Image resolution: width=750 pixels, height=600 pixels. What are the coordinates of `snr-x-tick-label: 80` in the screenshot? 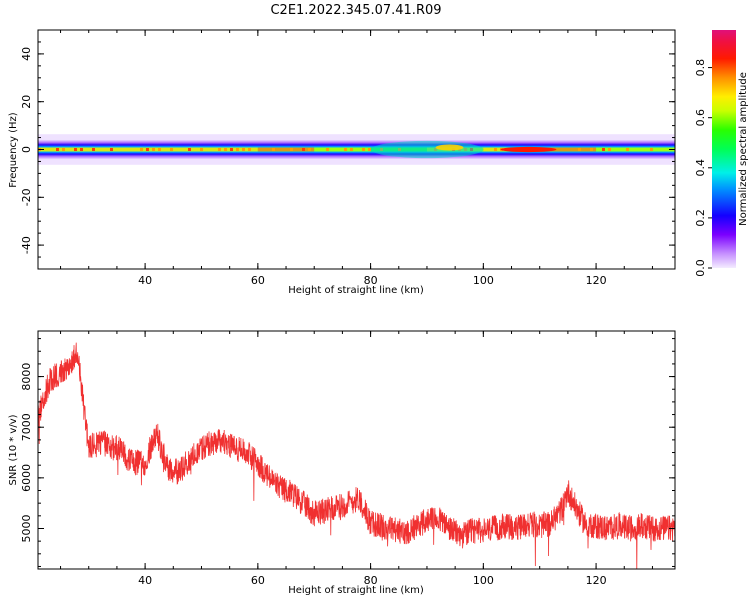 It's located at (371, 580).